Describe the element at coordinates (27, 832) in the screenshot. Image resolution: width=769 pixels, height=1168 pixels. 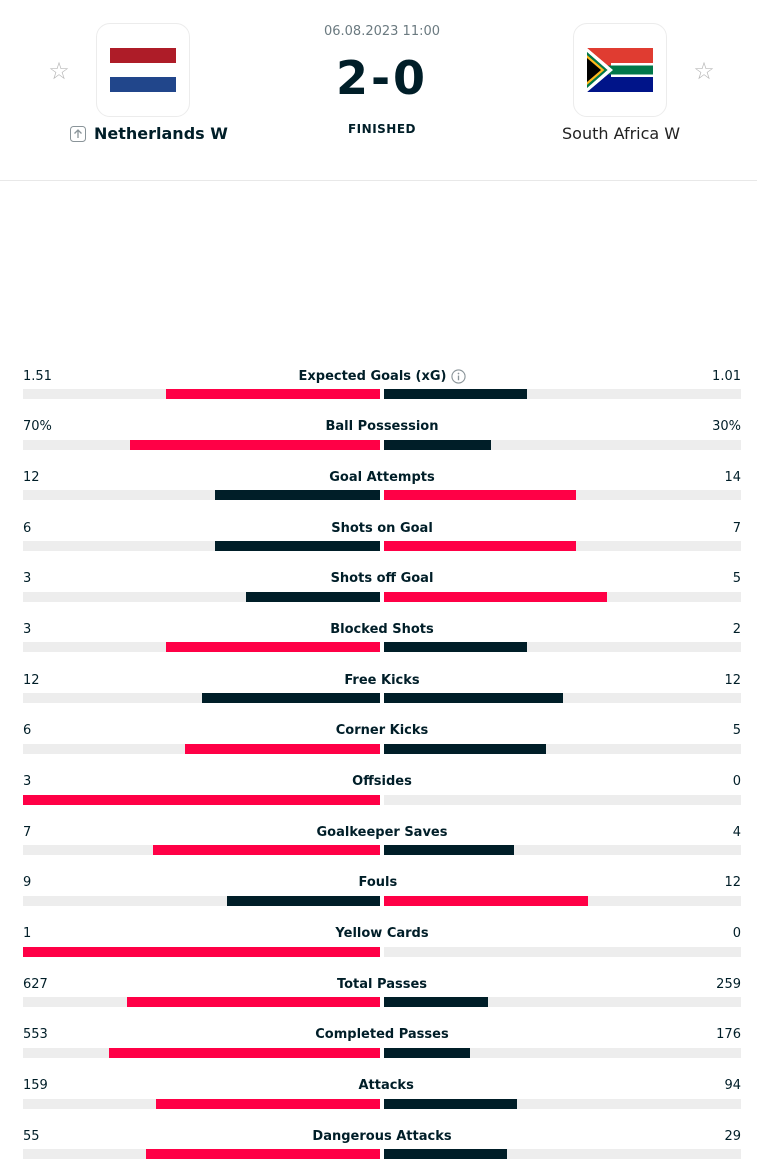
I see `stat-home-value: 7` at that location.